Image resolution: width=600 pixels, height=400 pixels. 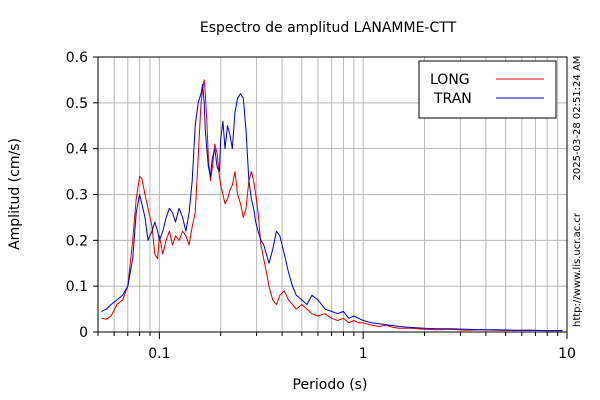 What do you see at coordinates (450, 80) in the screenshot?
I see `legend-label-long: LONG` at bounding box center [450, 80].